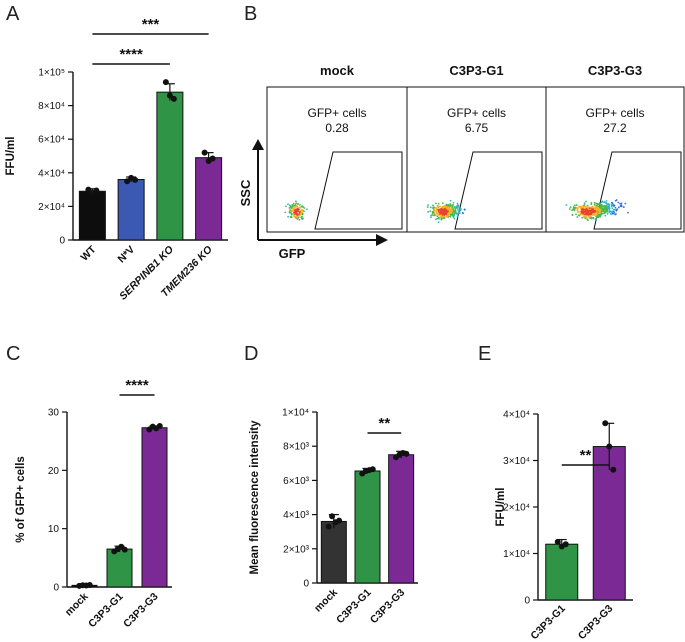  I want to click on bar-c, so click(154, 507).